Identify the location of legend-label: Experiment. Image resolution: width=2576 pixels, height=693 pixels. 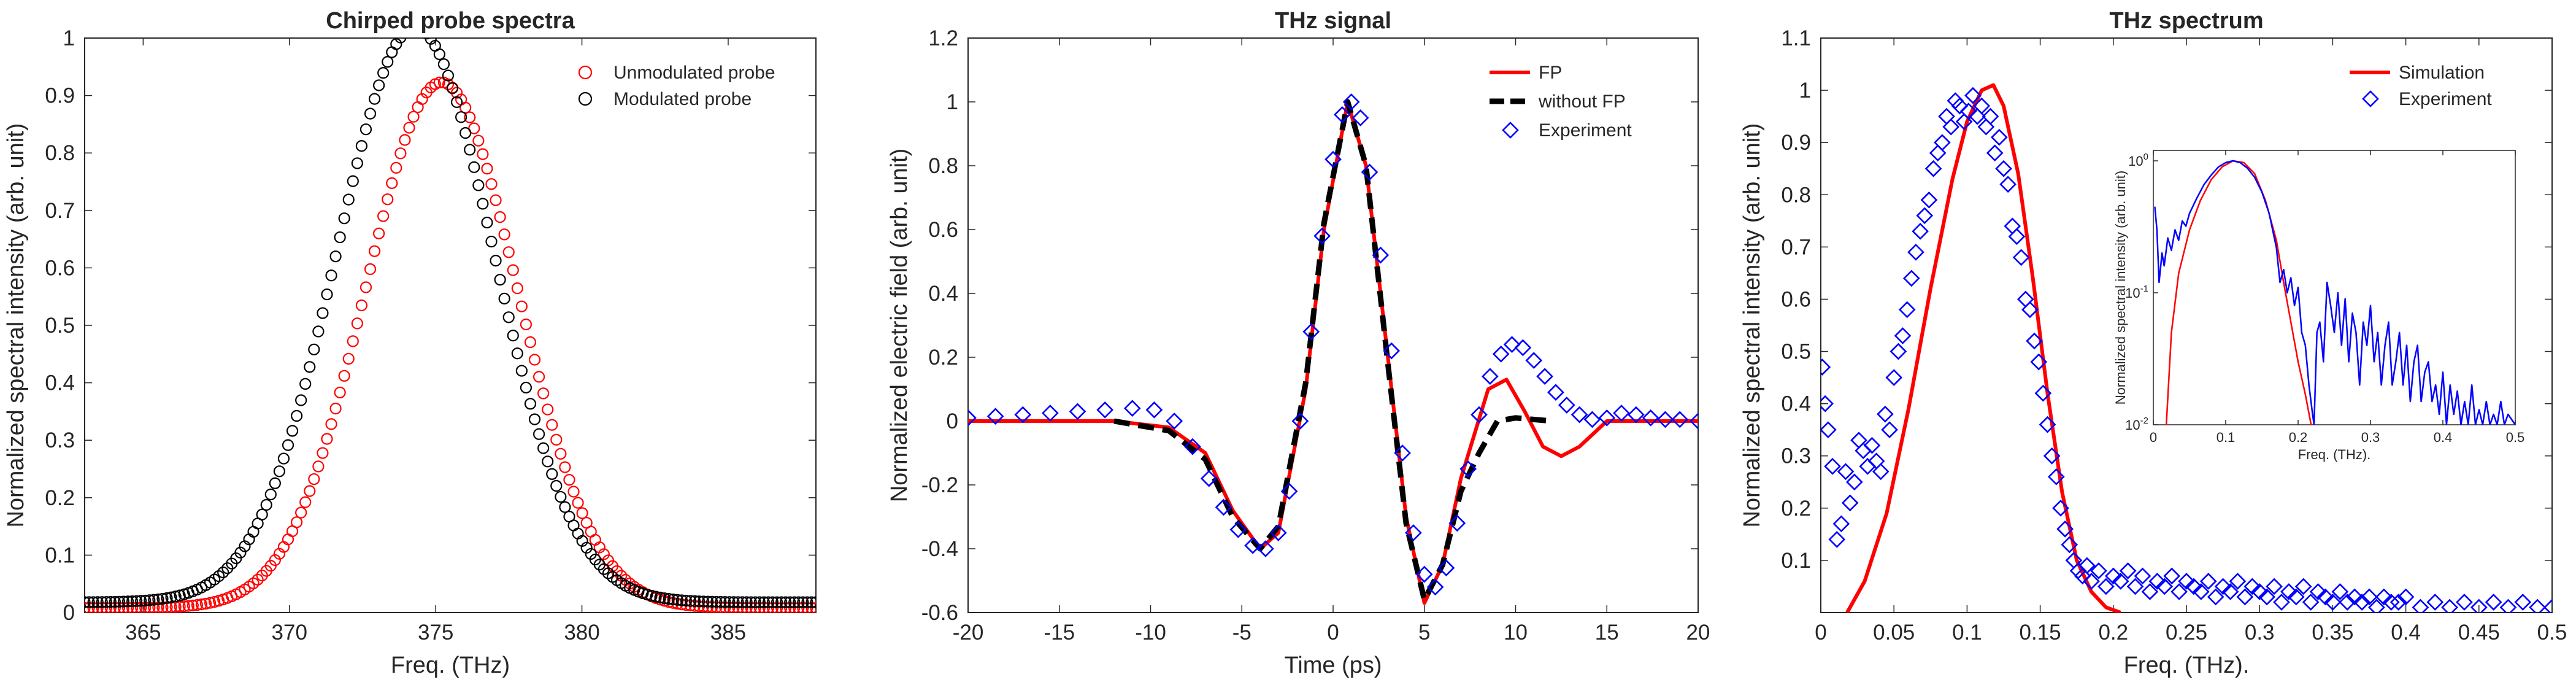
(1585, 130).